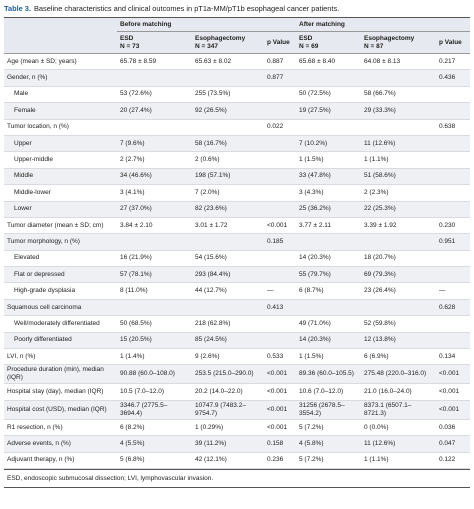  I want to click on row-label: Hospital cost (USD), median (IQR), so click(57, 409).